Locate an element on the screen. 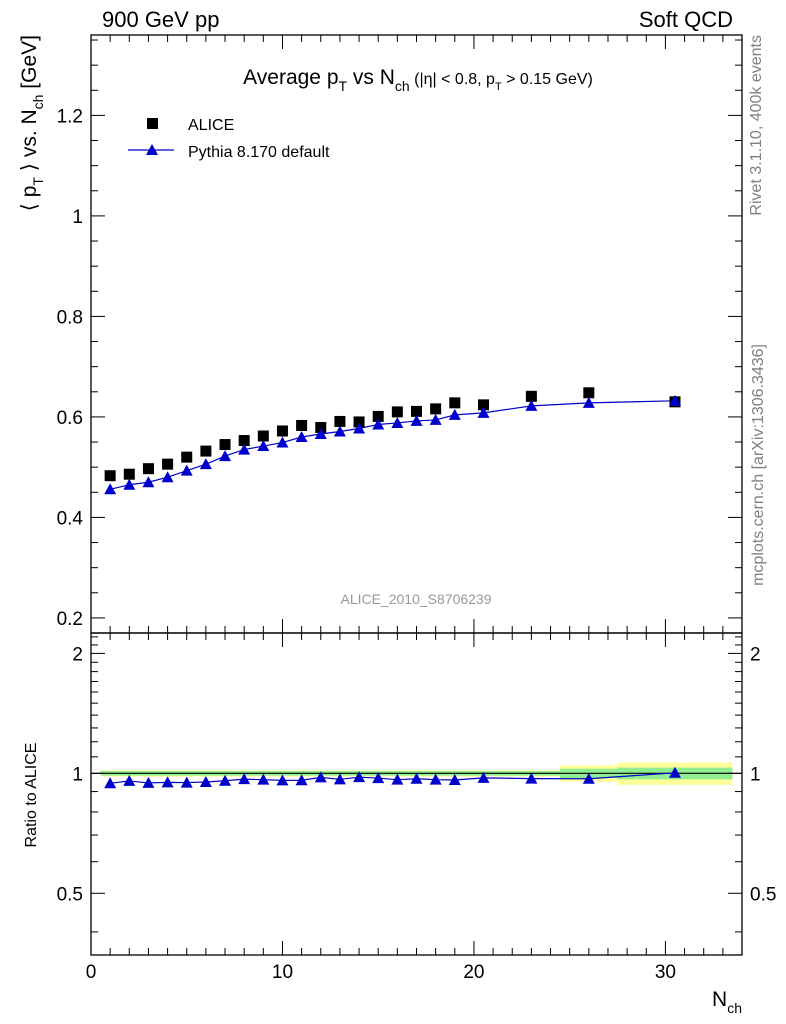 The height and width of the screenshot is (1024, 786). rivet-label: Rivet 3.1.10, 400k events is located at coordinates (756, 125).